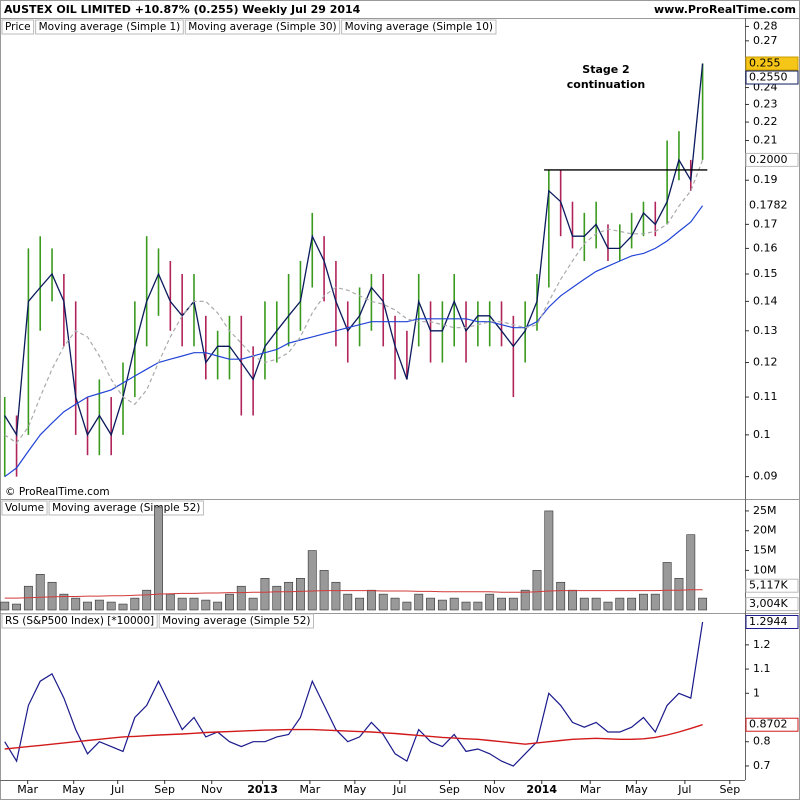  Describe the element at coordinates (765, 25) in the screenshot. I see `y-tick-label: 0.28` at that location.